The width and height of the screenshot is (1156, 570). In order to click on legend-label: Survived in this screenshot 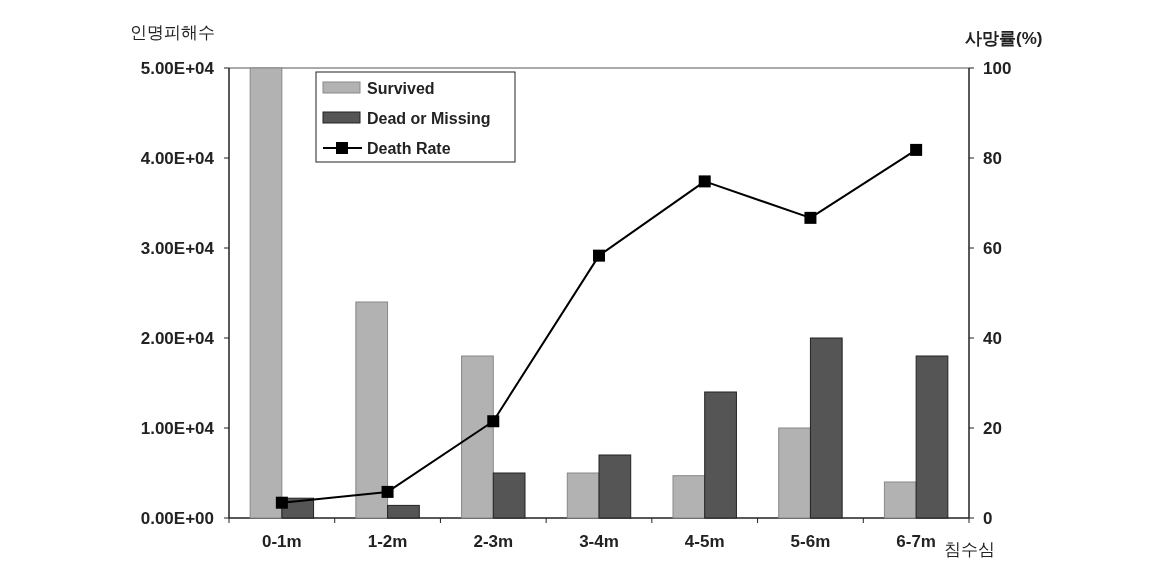, I will do `click(401, 88)`.